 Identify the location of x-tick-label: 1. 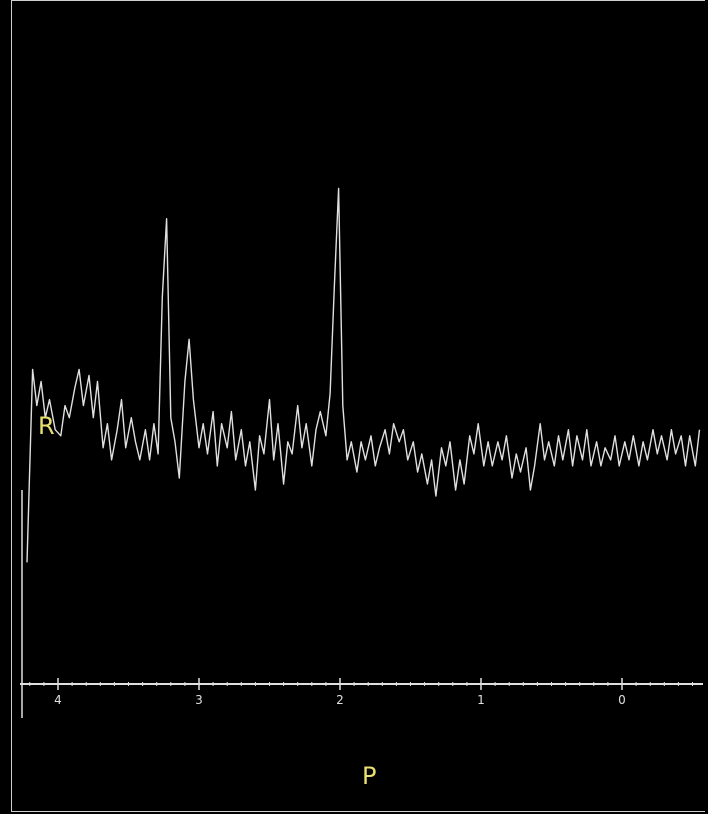
(481, 700).